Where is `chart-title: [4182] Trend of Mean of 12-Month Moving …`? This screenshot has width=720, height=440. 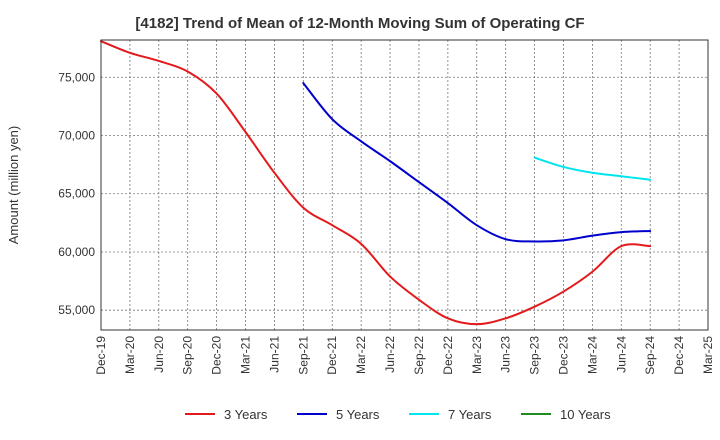
chart-title: [4182] Trend of Mean of 12-Month Moving … is located at coordinates (359, 23).